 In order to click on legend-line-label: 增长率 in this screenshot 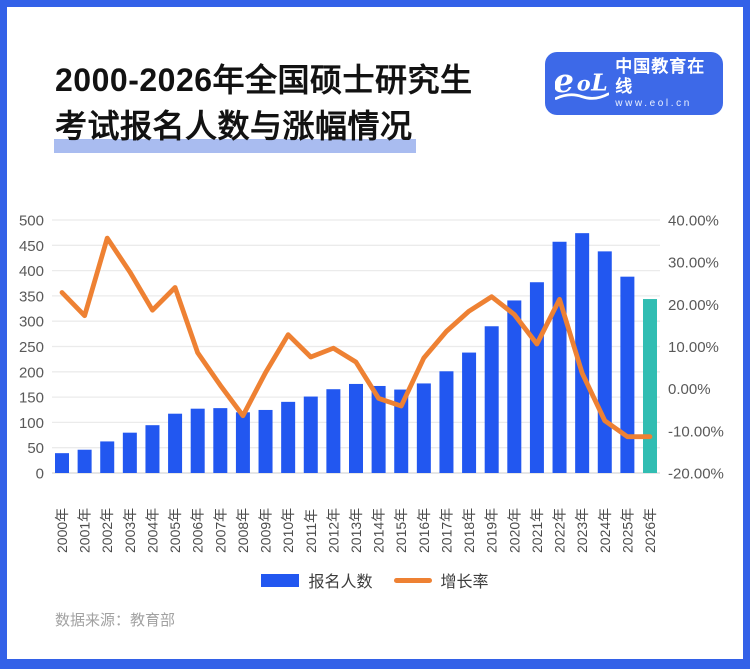, I will do `click(464, 582)`.